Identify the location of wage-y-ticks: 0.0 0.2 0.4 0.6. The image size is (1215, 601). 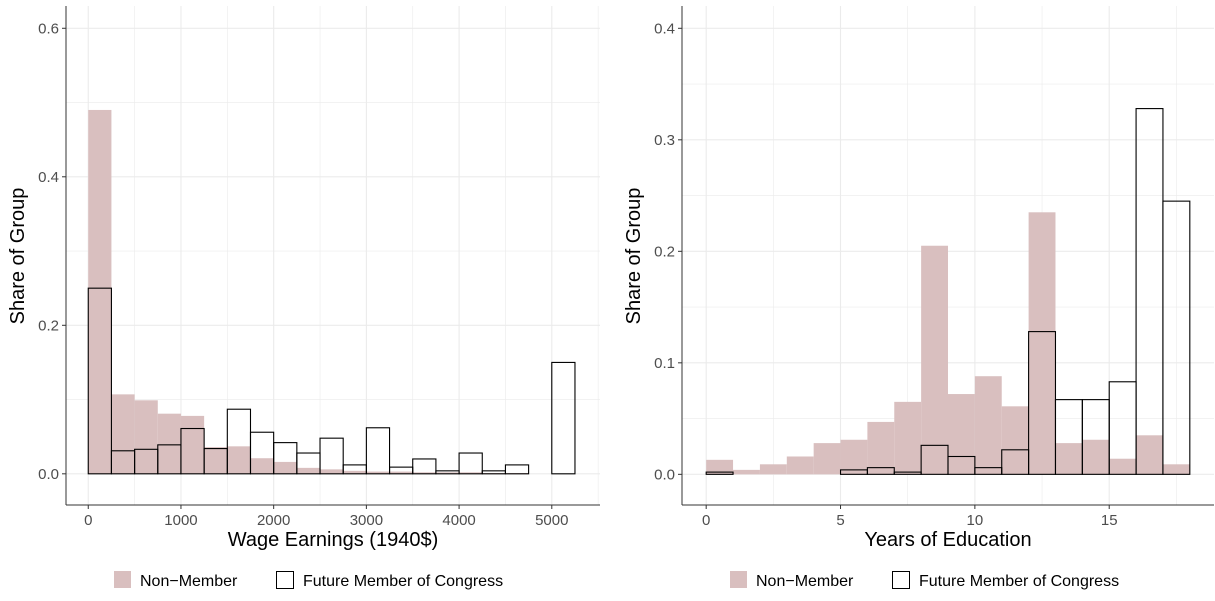
(52, 251).